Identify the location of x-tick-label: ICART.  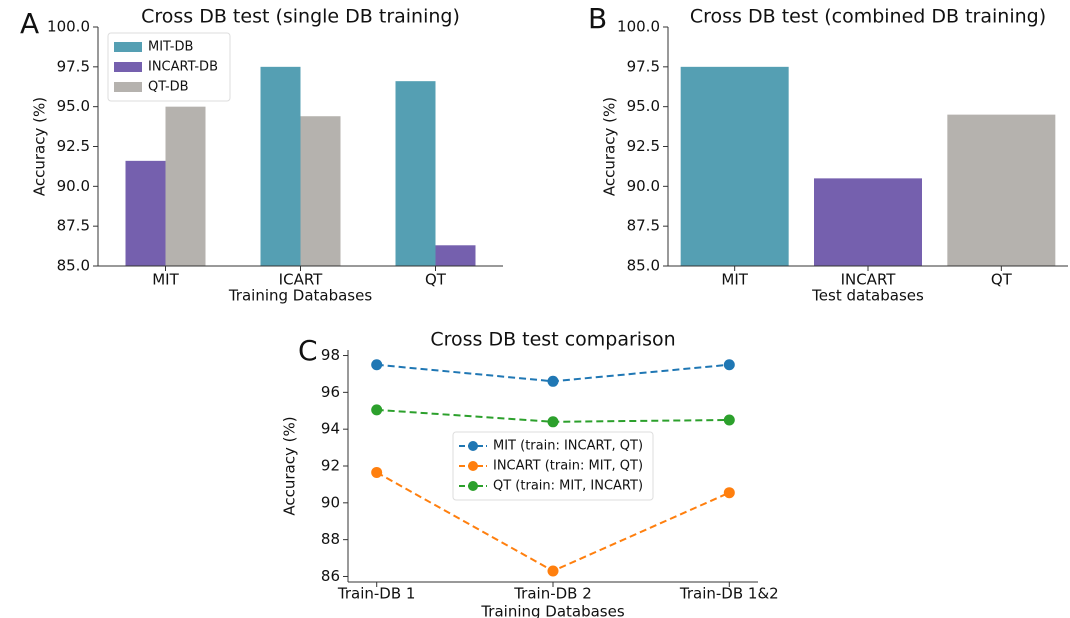
(301, 280).